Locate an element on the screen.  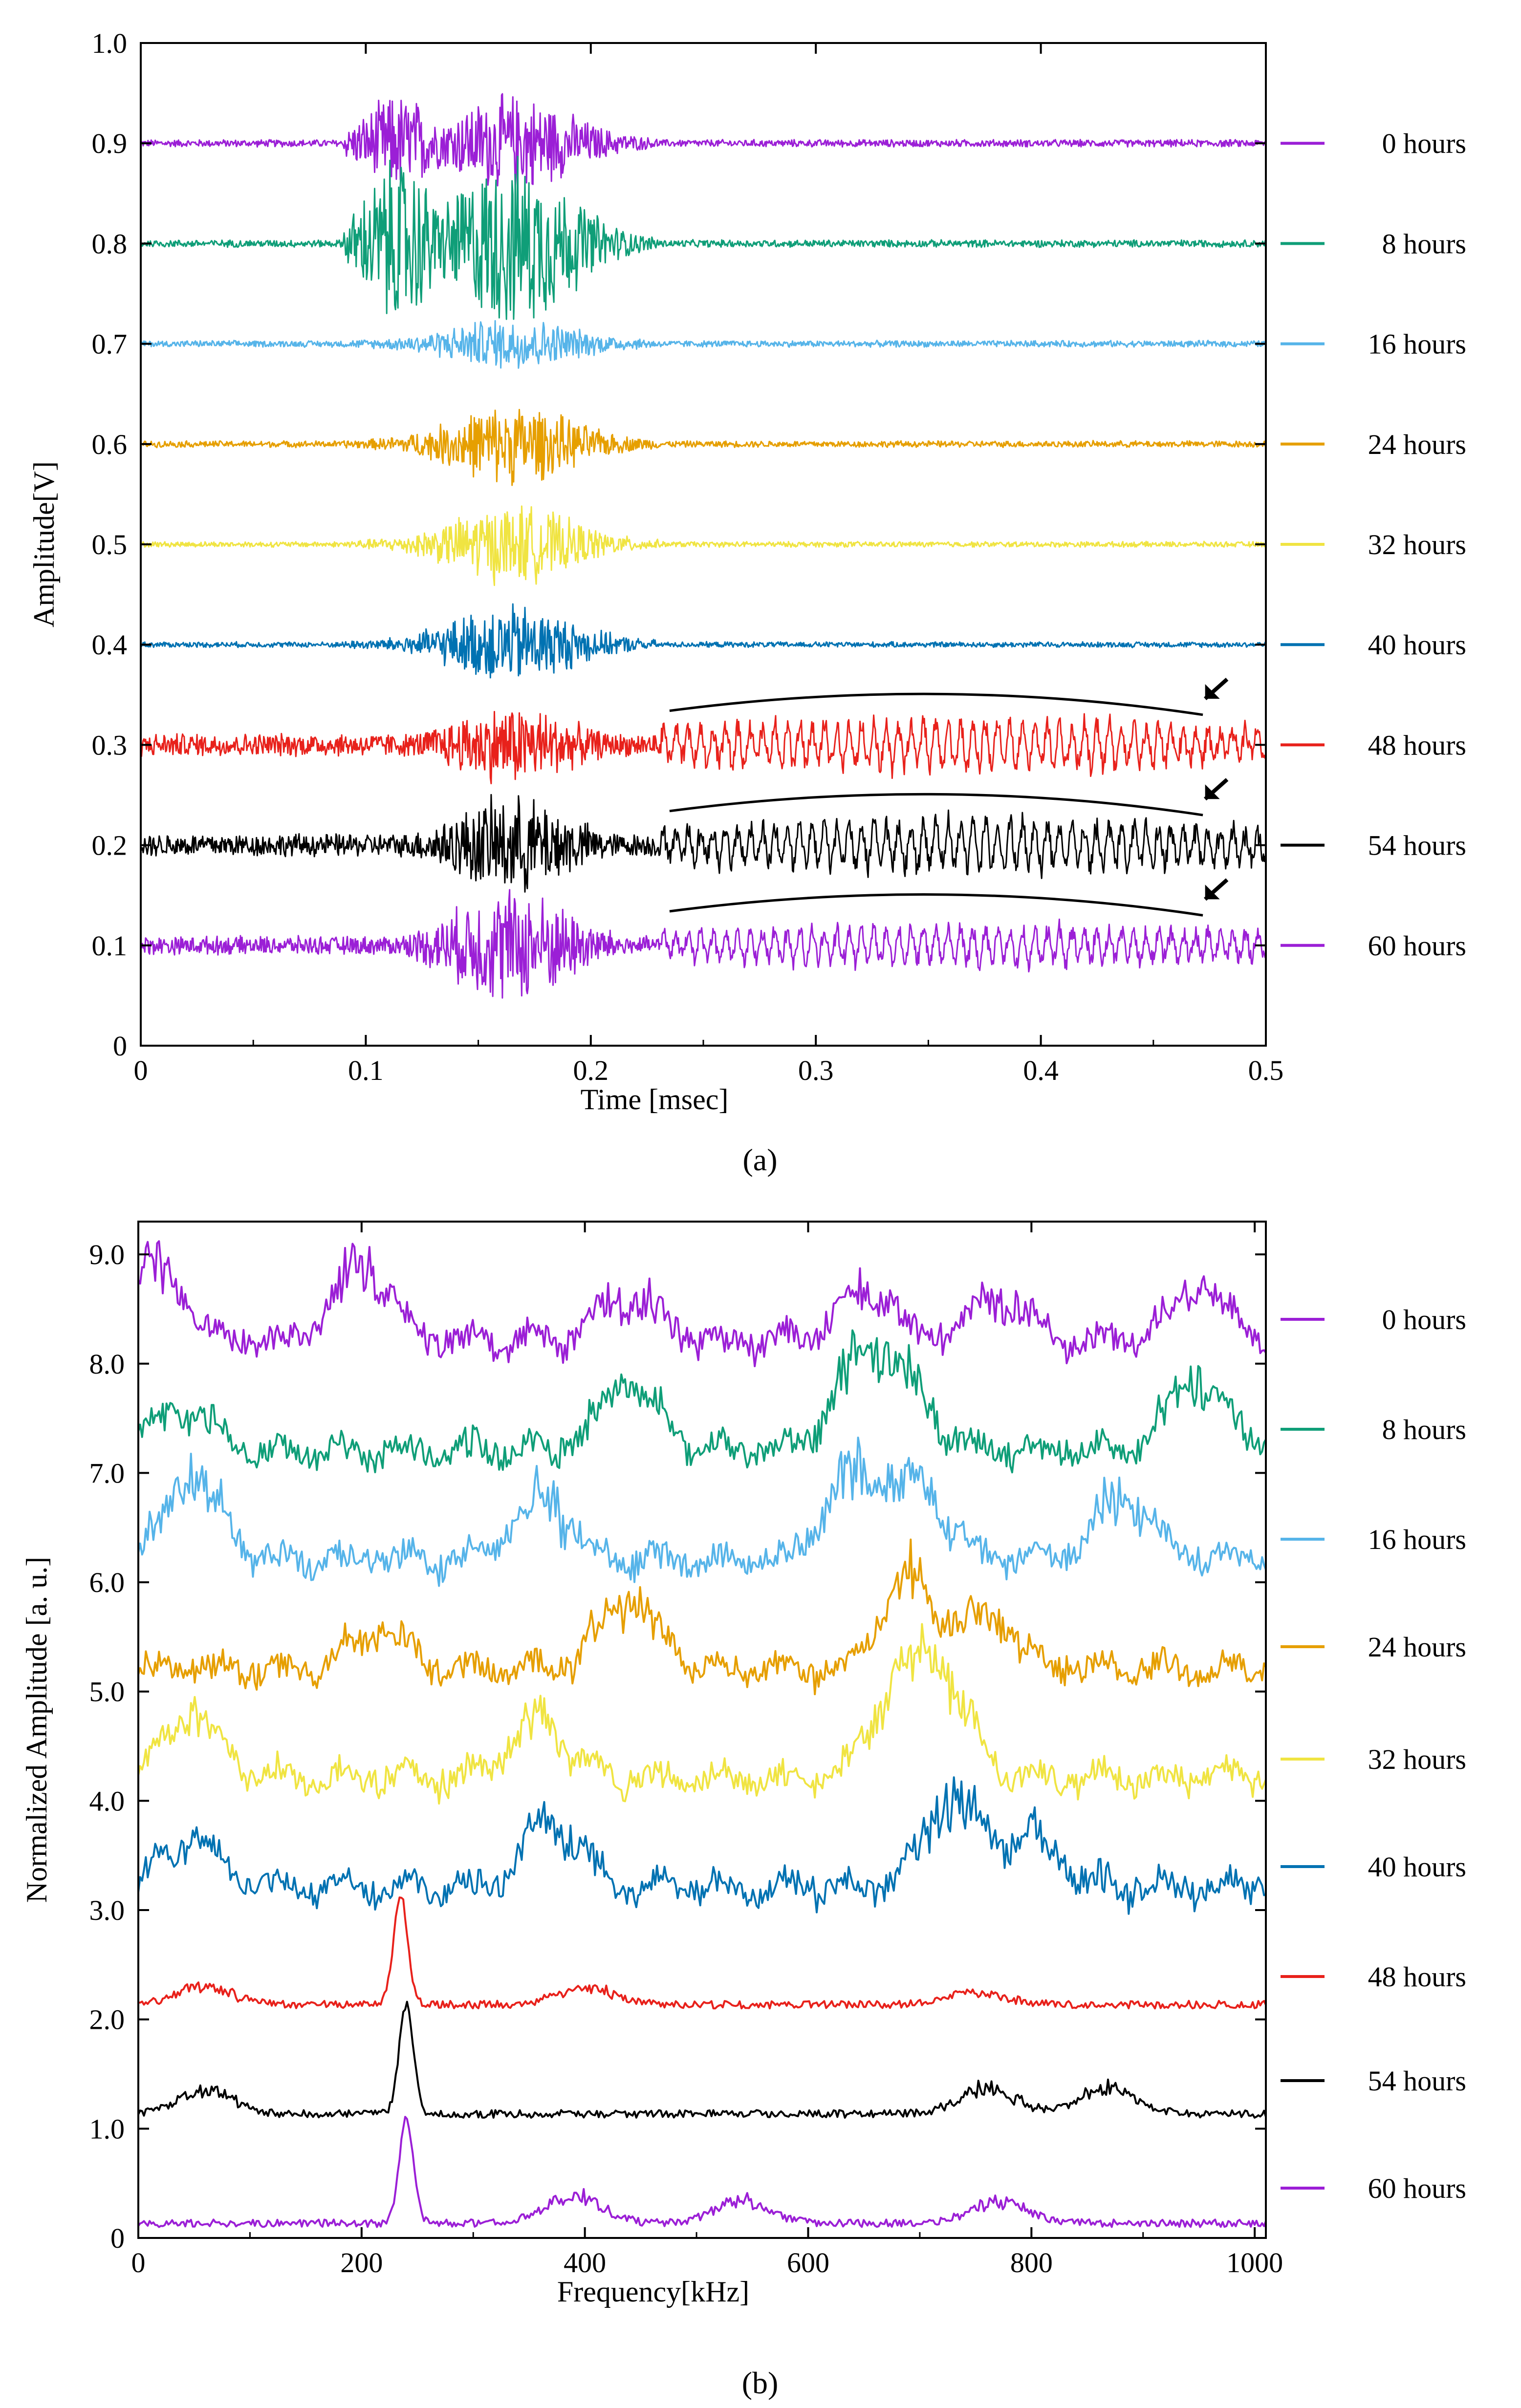
y-tick-label: 7.0 is located at coordinates (107, 1473).